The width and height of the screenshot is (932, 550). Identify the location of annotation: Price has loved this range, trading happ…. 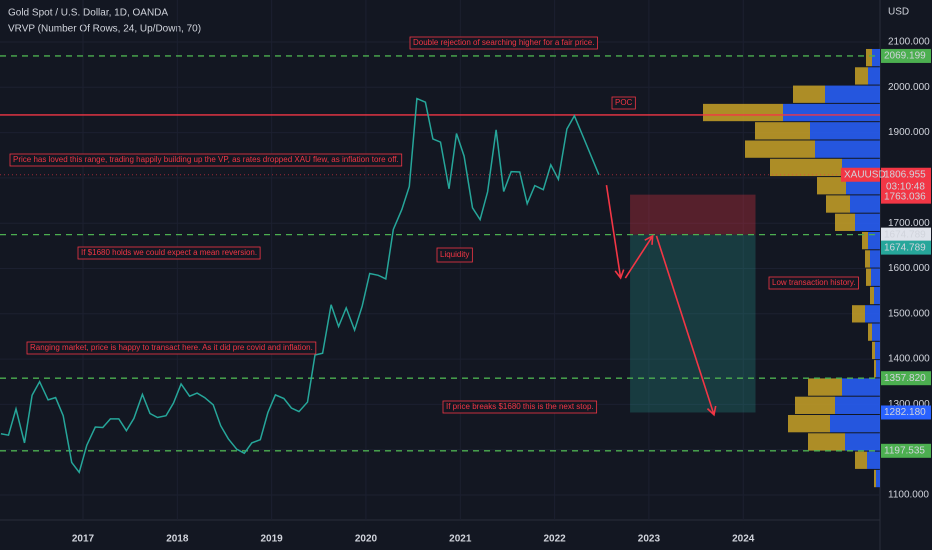
(206, 159).